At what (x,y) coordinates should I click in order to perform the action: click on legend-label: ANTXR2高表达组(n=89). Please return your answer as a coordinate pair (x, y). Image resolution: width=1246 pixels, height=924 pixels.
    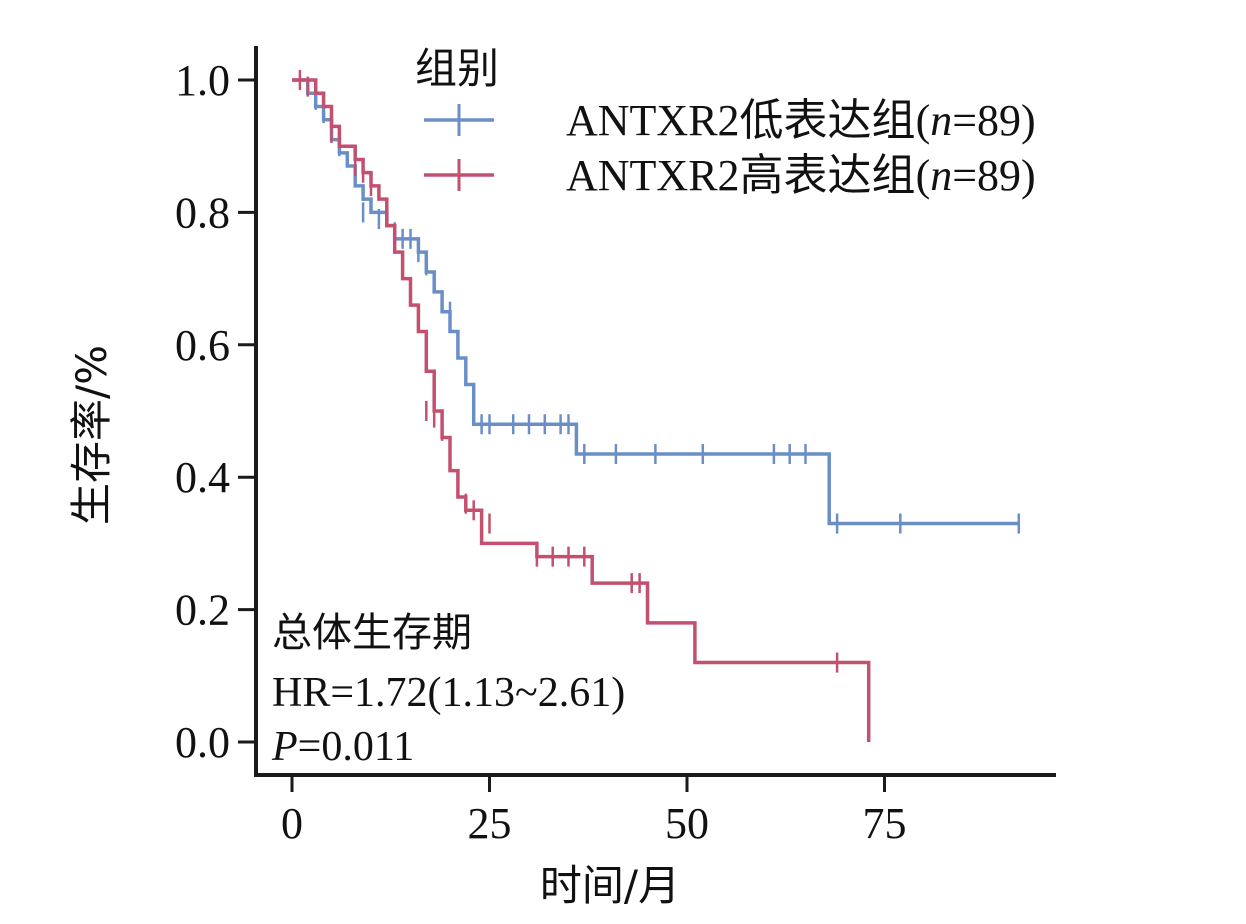
    Looking at the image, I should click on (801, 175).